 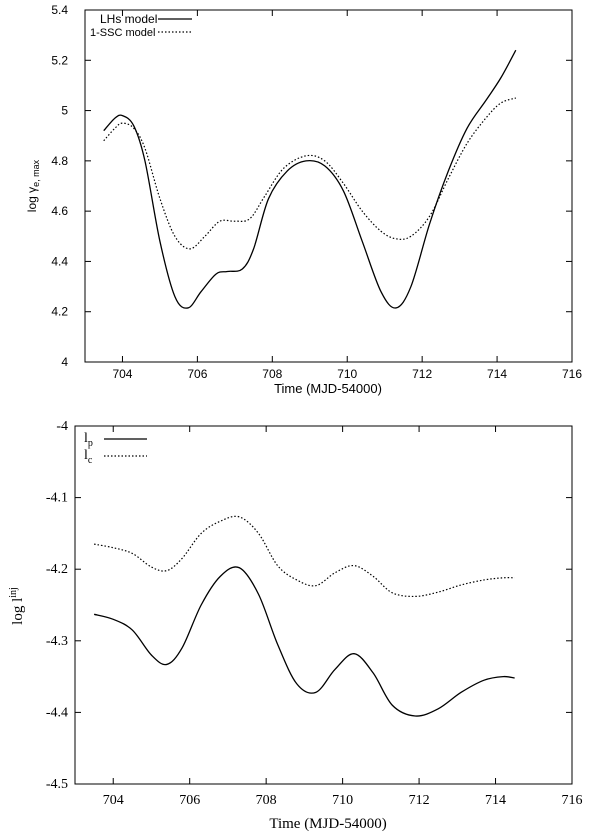 I want to click on top-y-axis-label-main: log γ, so click(x=32, y=199).